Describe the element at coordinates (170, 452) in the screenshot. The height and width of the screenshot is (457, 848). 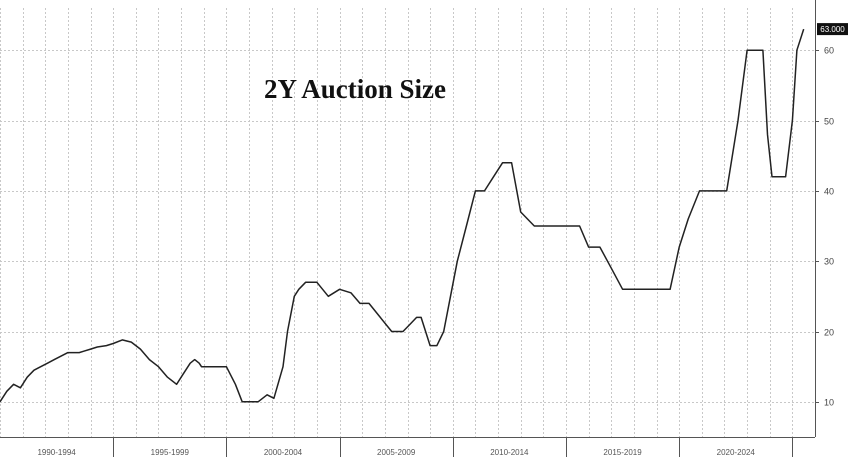
I see `x-tick-label: 1995-1999` at that location.